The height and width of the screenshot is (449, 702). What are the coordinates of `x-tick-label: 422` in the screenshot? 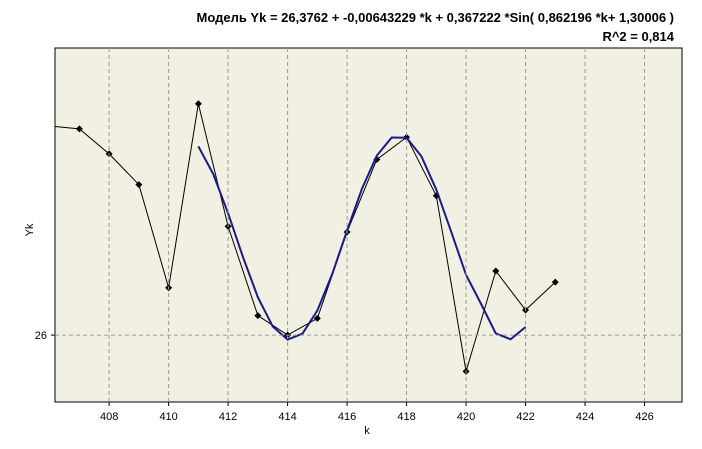 It's located at (525, 417).